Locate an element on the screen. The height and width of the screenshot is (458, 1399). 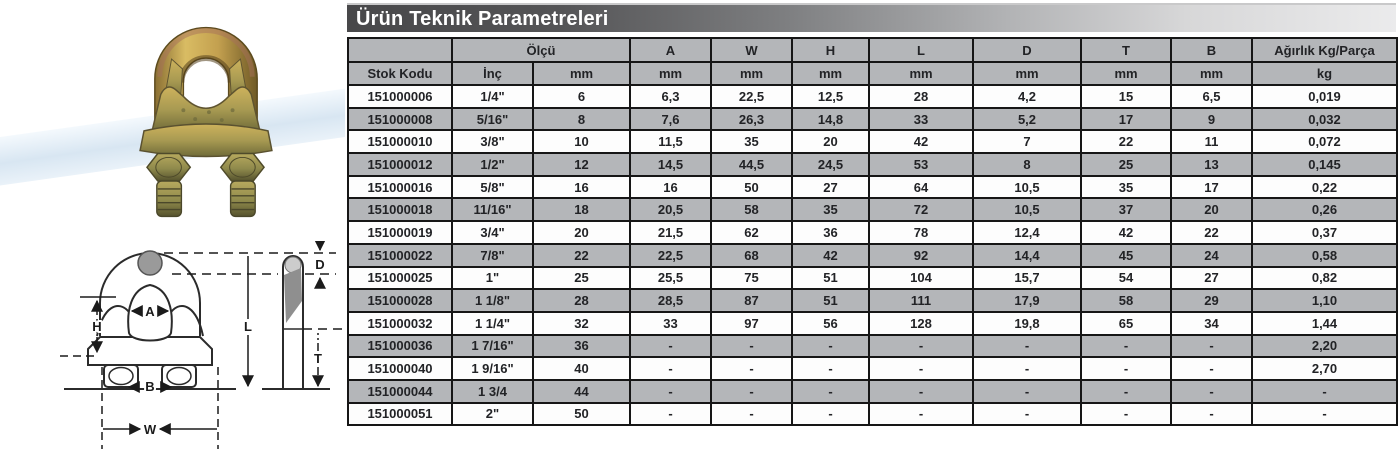
table-cell: 1,10 is located at coordinates (1324, 300).